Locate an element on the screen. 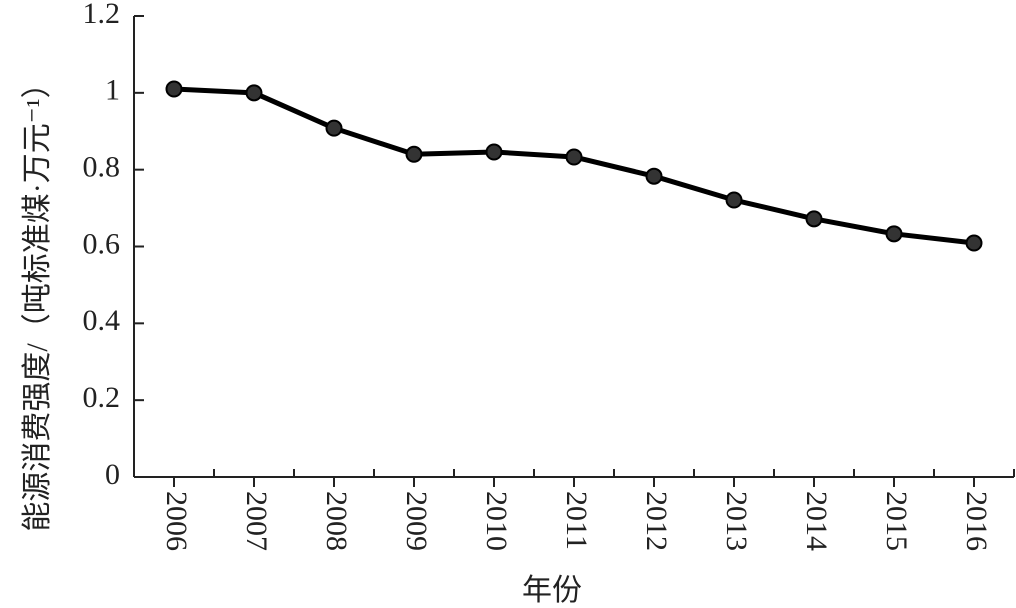 Image resolution: width=1016 pixels, height=608 pixels. y-tick-label: 0.6 is located at coordinates (102, 243).